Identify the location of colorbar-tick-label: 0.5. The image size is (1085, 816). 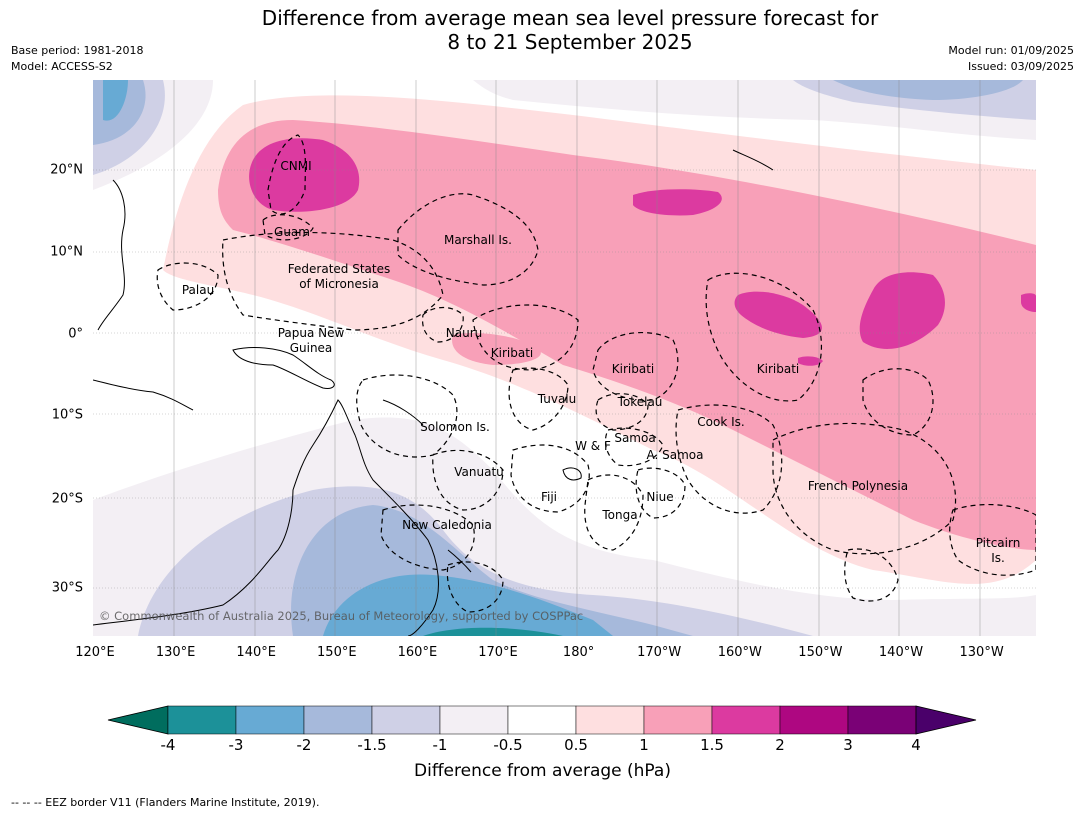
(576, 745).